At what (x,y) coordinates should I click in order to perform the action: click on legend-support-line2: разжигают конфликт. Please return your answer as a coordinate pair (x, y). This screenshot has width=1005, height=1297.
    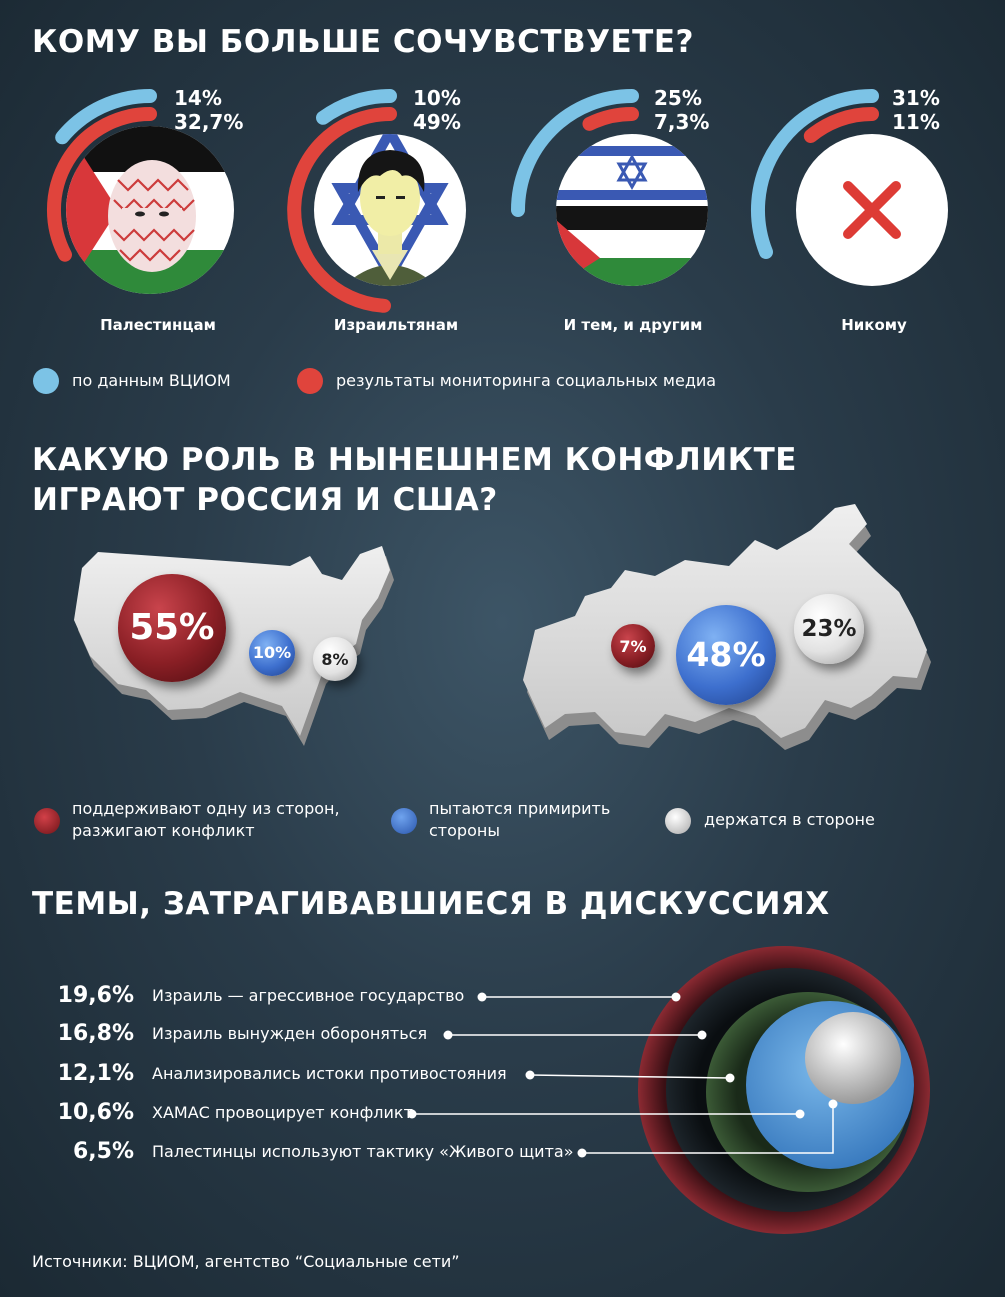
    Looking at the image, I should click on (163, 830).